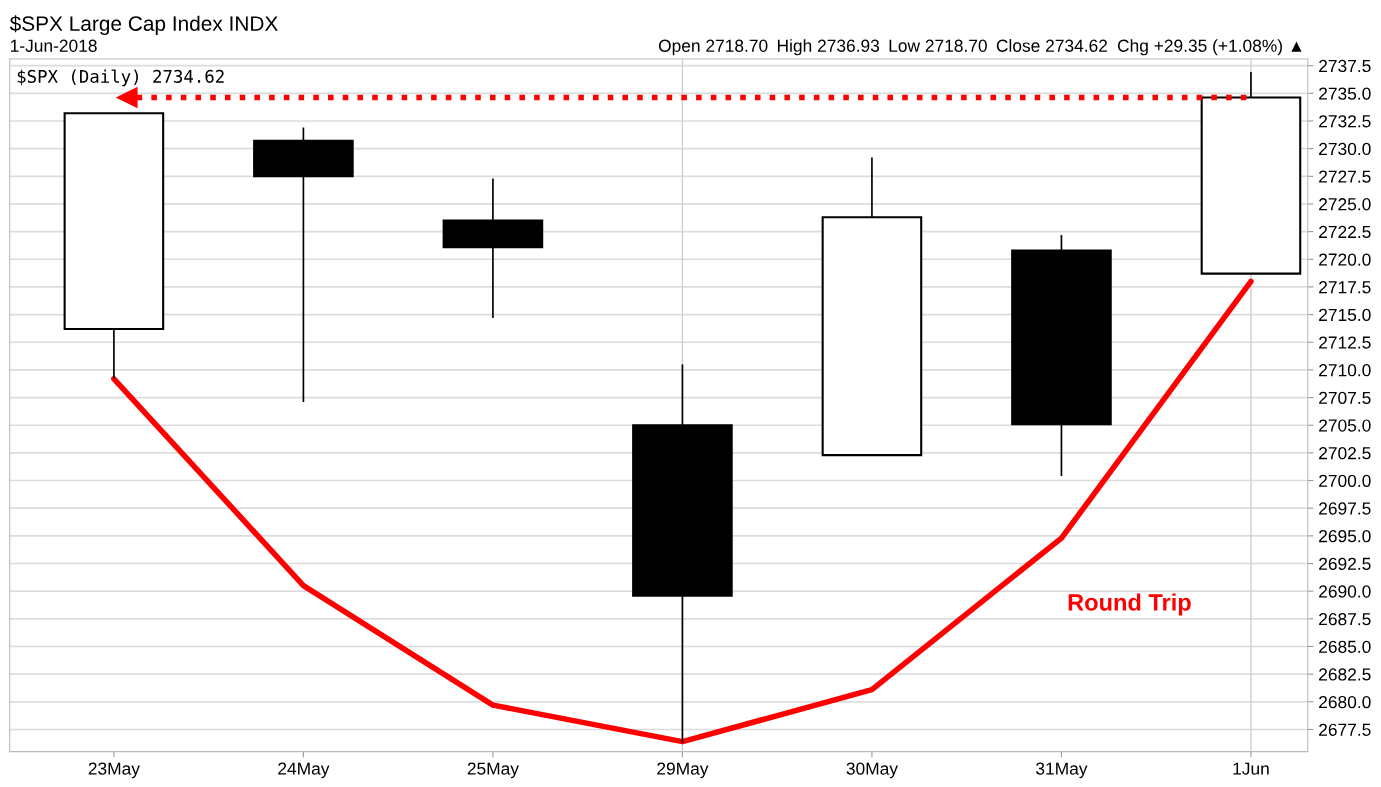 This screenshot has height=787, width=1381. What do you see at coordinates (872, 770) in the screenshot?
I see `x-tick-label: 30May` at bounding box center [872, 770].